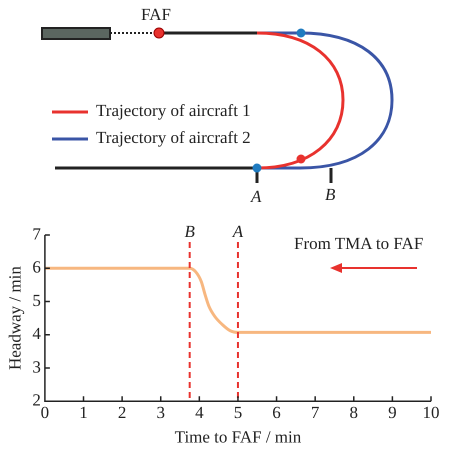  What do you see at coordinates (330, 194) in the screenshot?
I see `text: B` at bounding box center [330, 194].